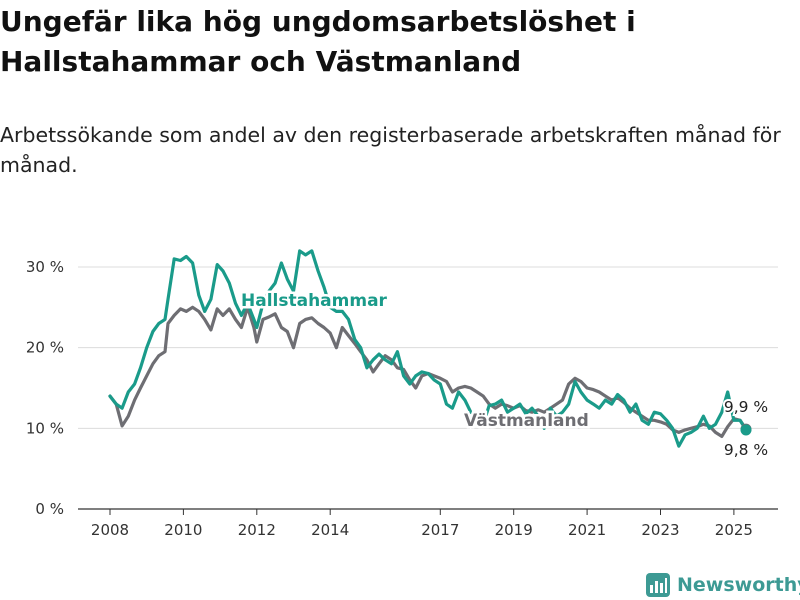 The image size is (800, 600). I want to click on y-tick-label: 10 %, so click(45, 428).